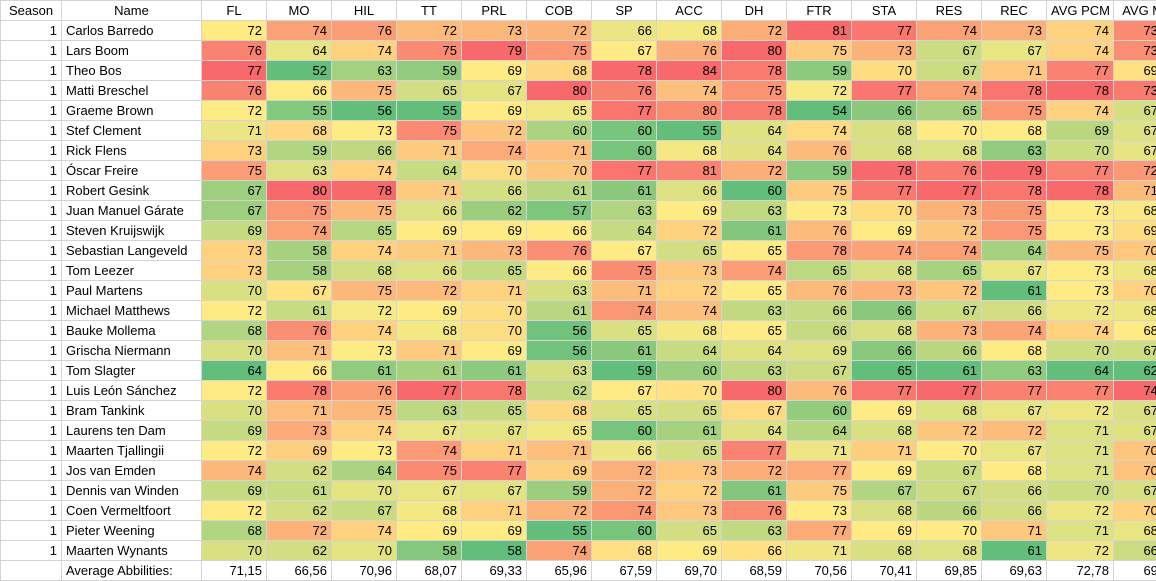 This screenshot has width=1156, height=581. Describe the element at coordinates (1135, 71) in the screenshot. I see `ability-cell: 69,43` at that location.